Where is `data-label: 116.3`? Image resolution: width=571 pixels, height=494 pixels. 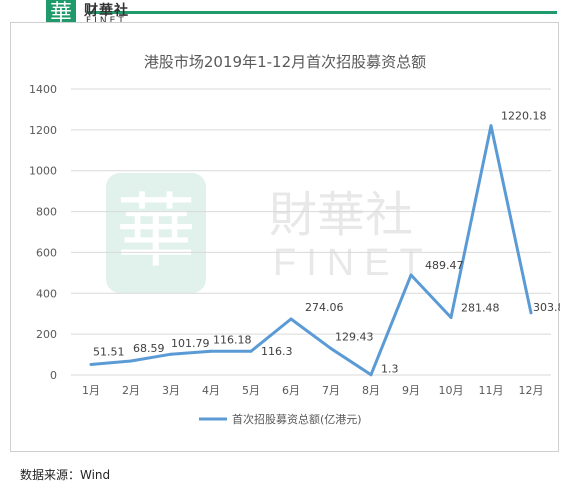
data-label: 116.3 is located at coordinates (277, 351).